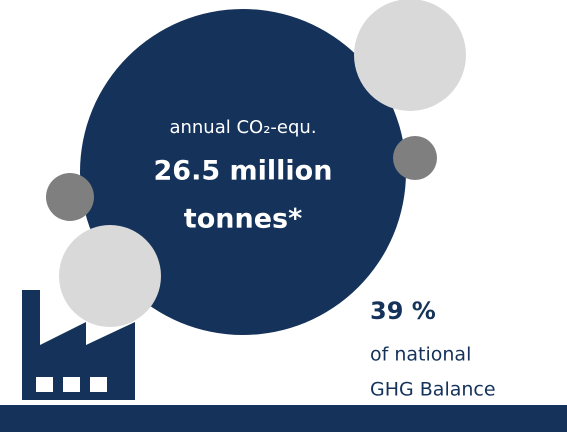  I want to click on share-value: 39 %, so click(403, 311).